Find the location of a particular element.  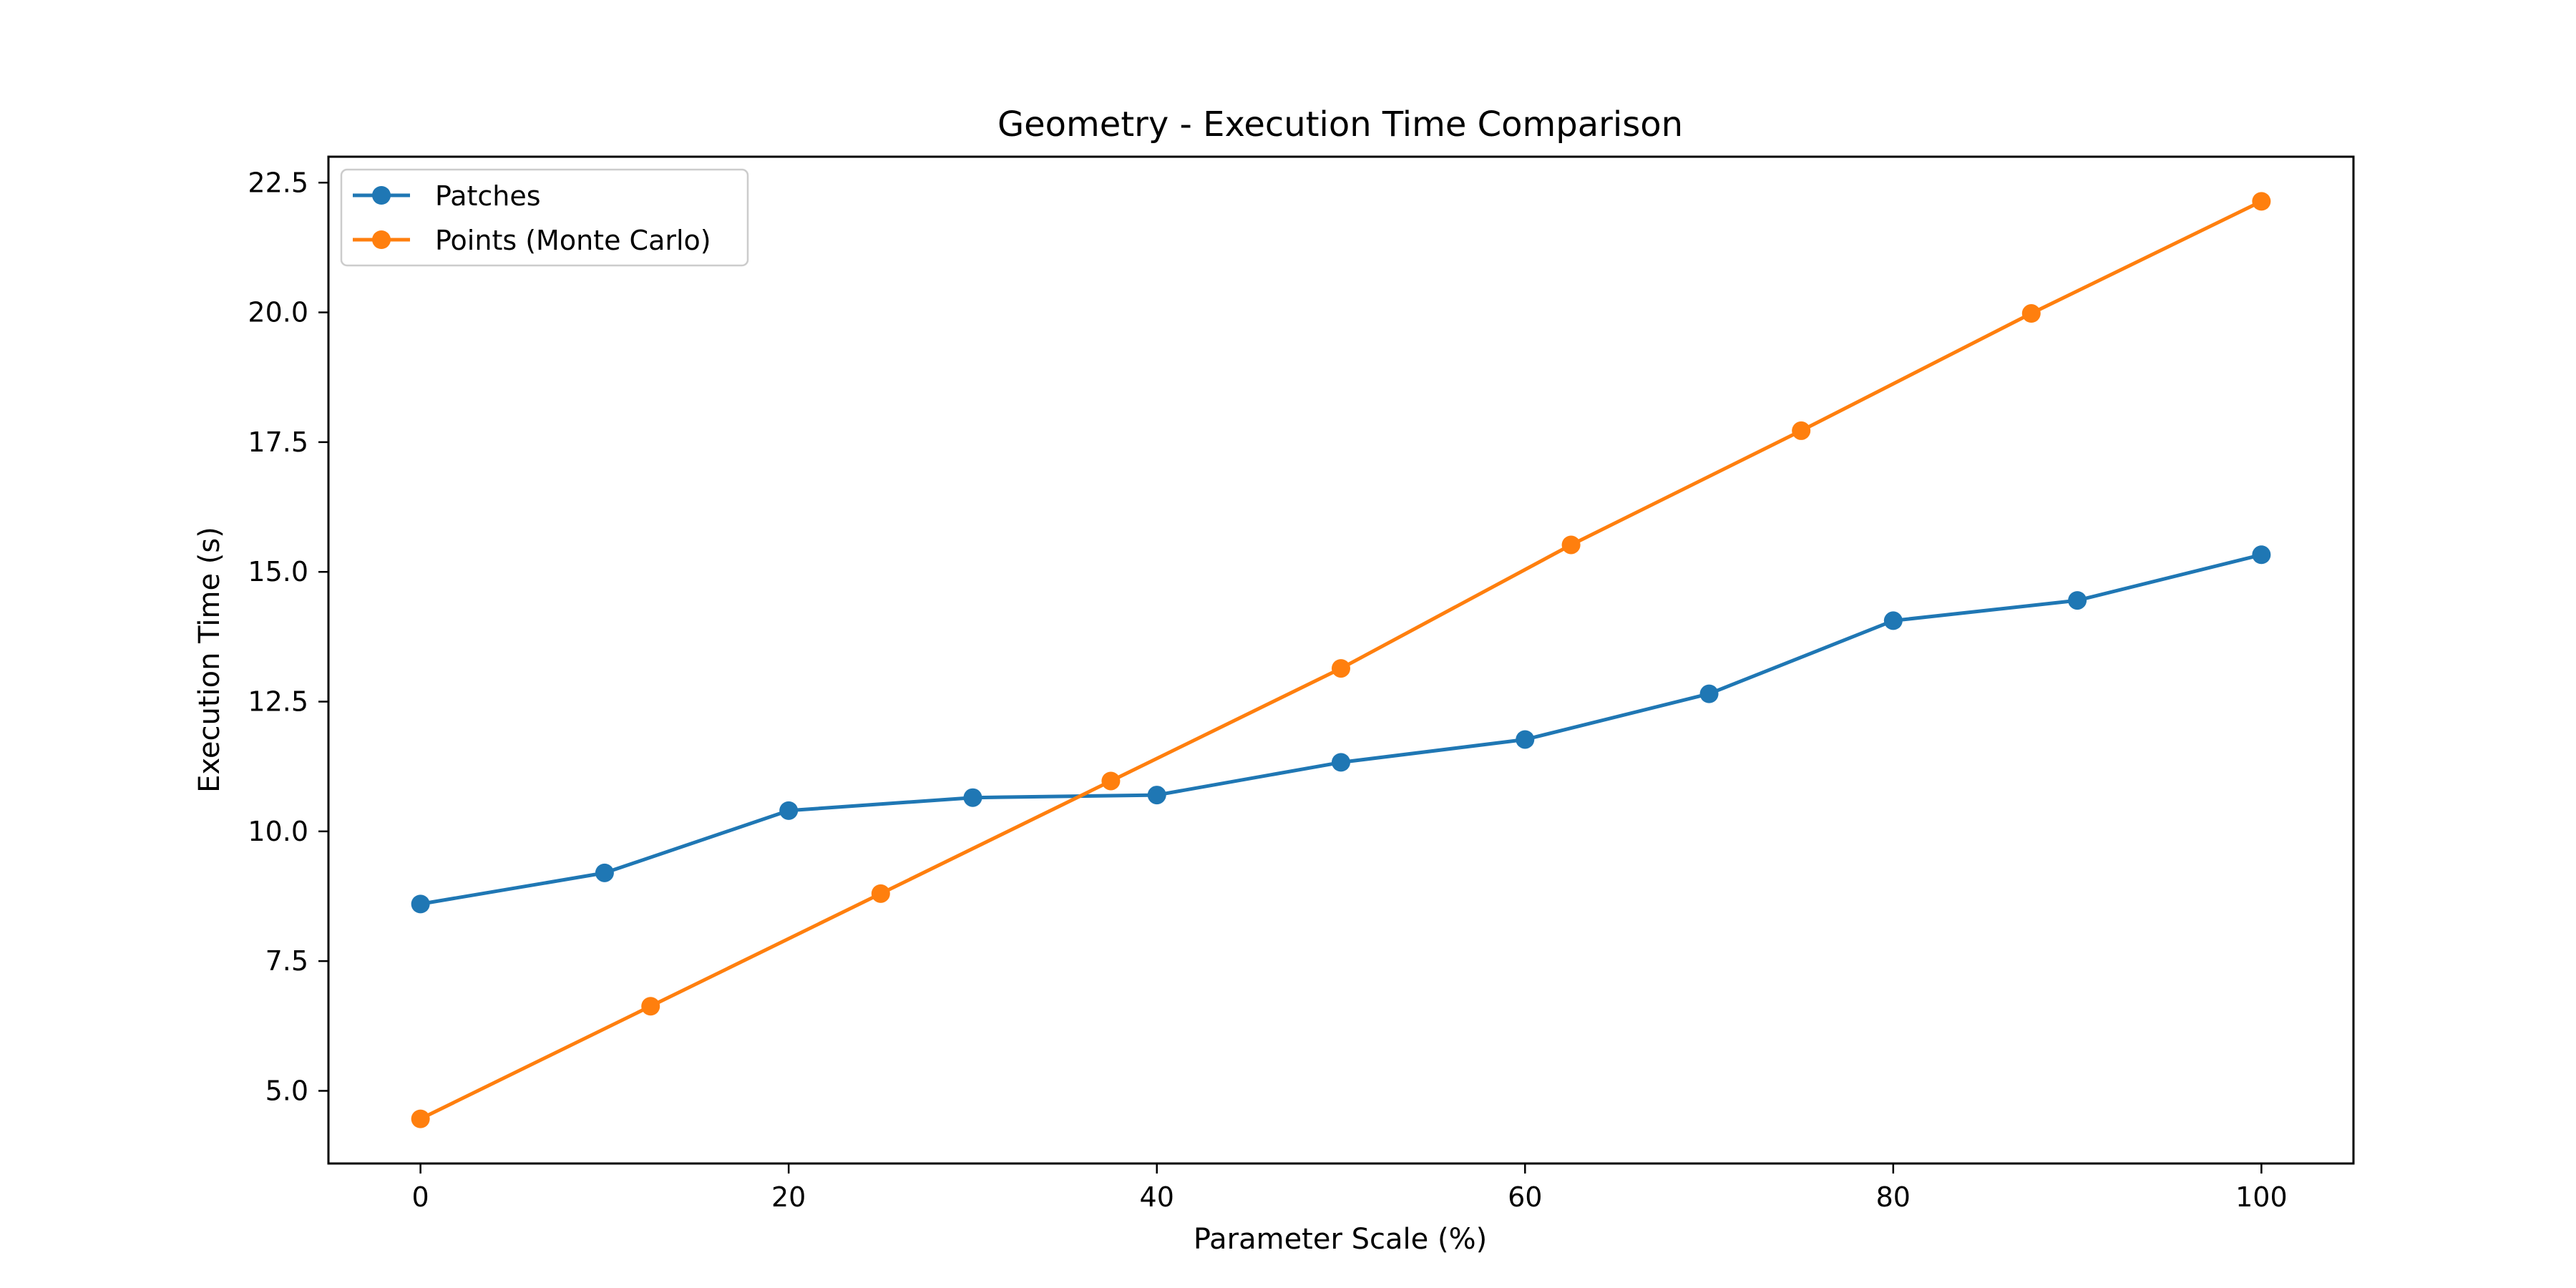

x-axis-ticks: 0 20 40 60 80 100 is located at coordinates (1350, 1188).